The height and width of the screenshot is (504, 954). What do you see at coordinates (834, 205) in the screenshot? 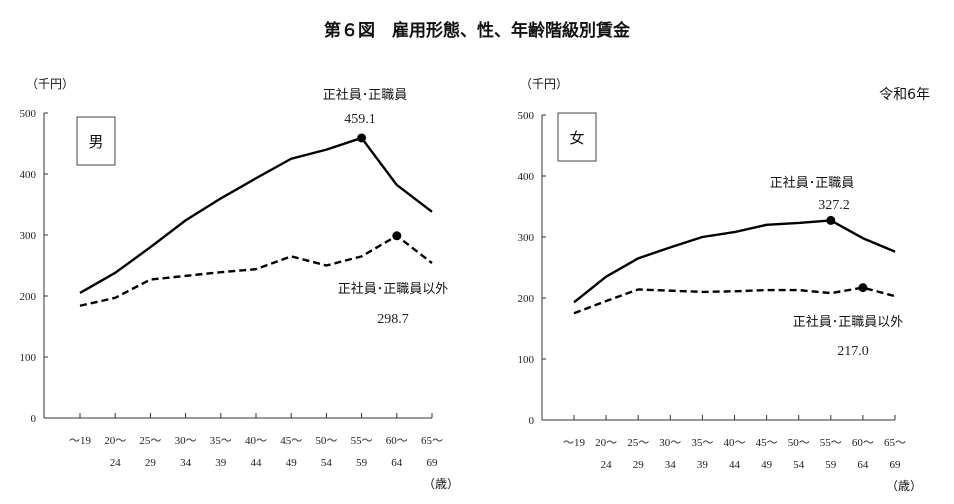
I see `peak-value-label: 327.2` at bounding box center [834, 205].